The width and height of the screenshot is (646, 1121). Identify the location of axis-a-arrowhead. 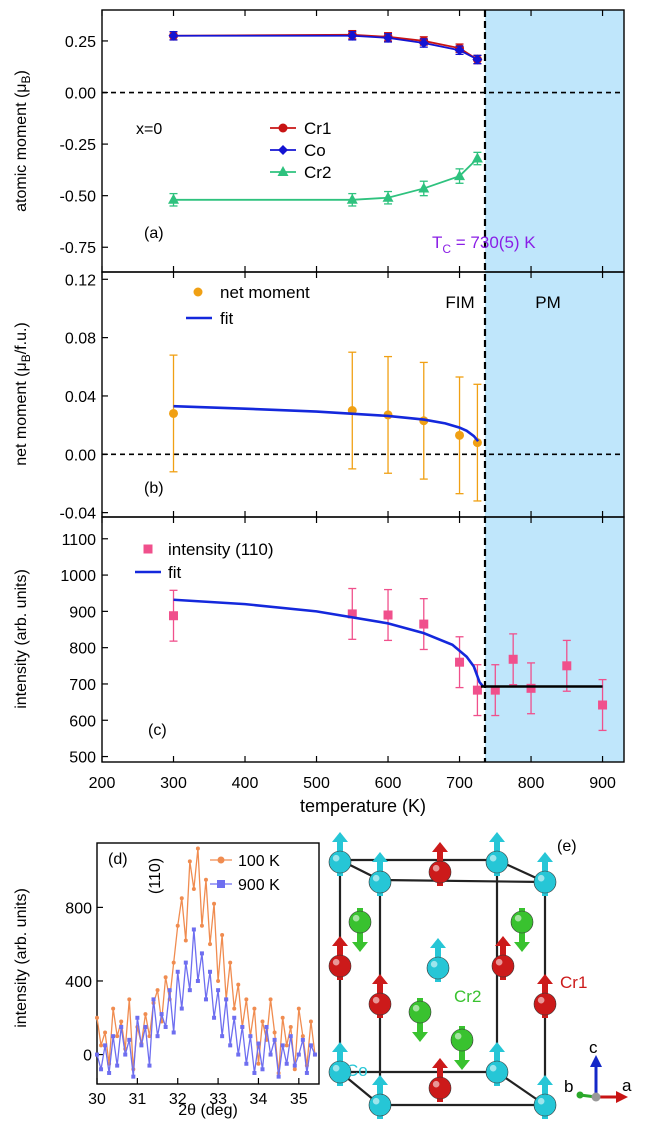
(622, 1097).